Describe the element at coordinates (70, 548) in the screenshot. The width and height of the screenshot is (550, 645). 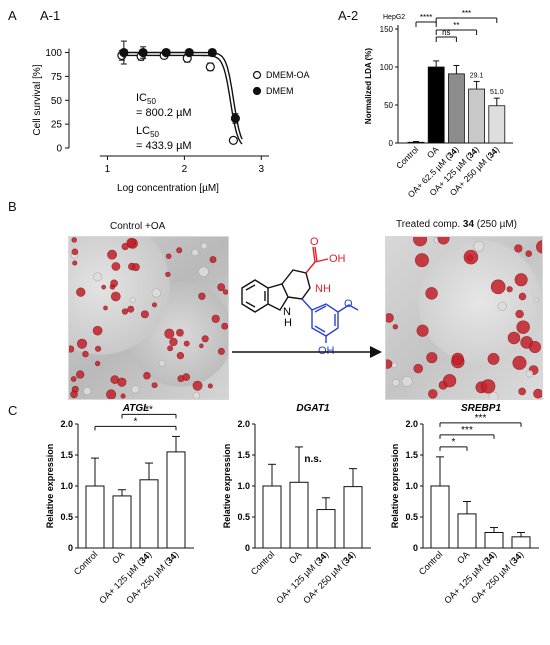
I see `c-atgl-y-tick-label: 0` at that location.